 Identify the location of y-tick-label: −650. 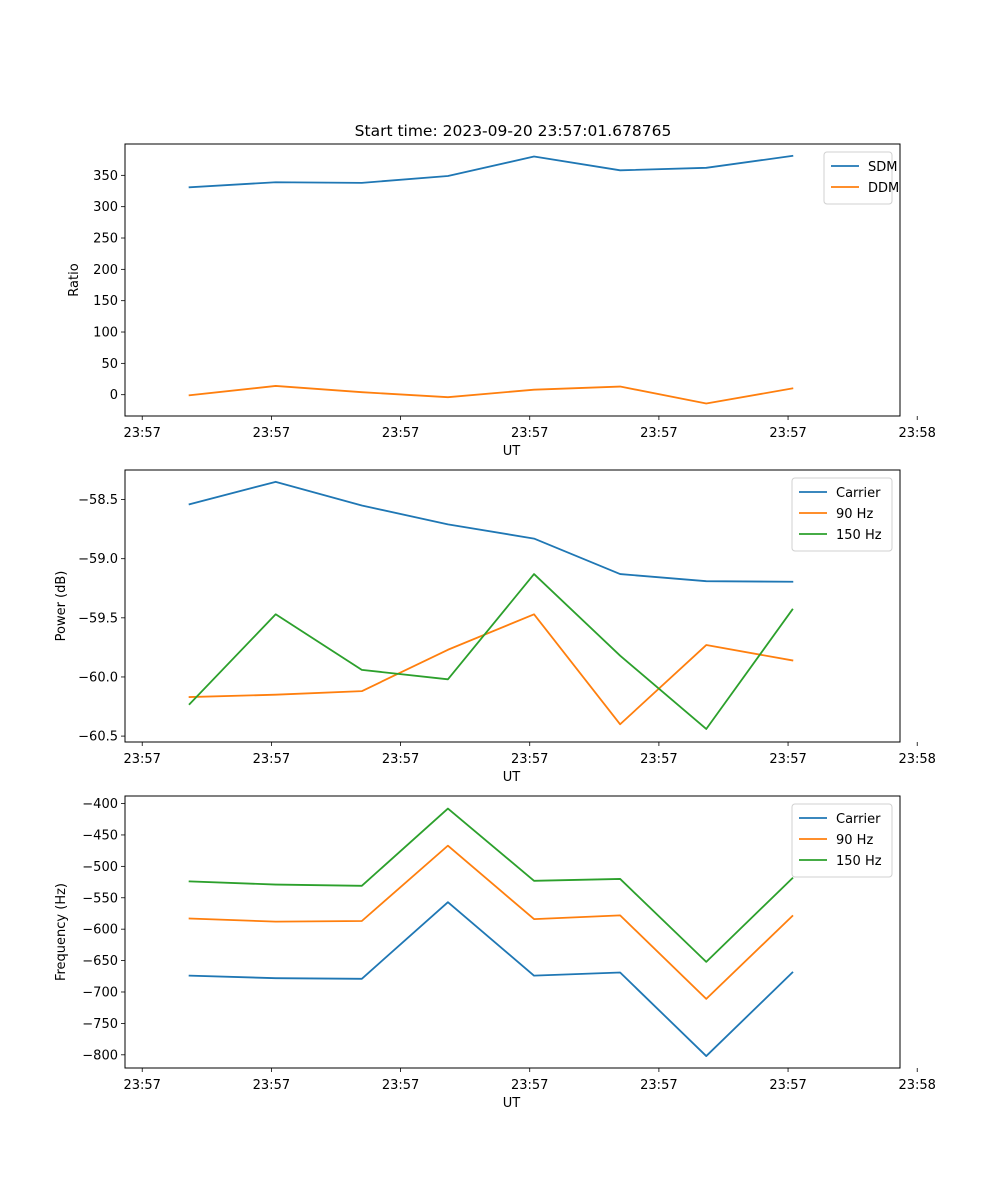
(100, 961).